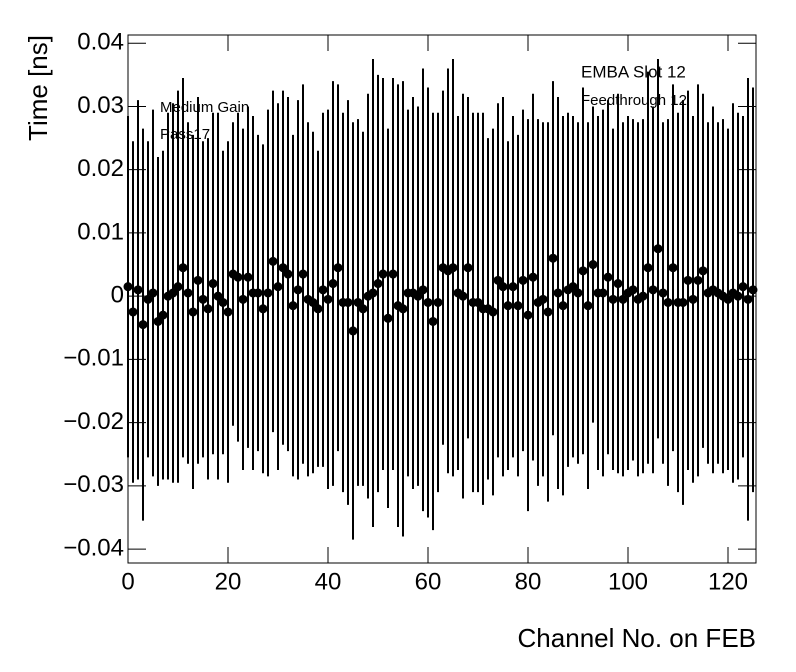  I want to click on x-tick-label: 120, so click(728, 581).